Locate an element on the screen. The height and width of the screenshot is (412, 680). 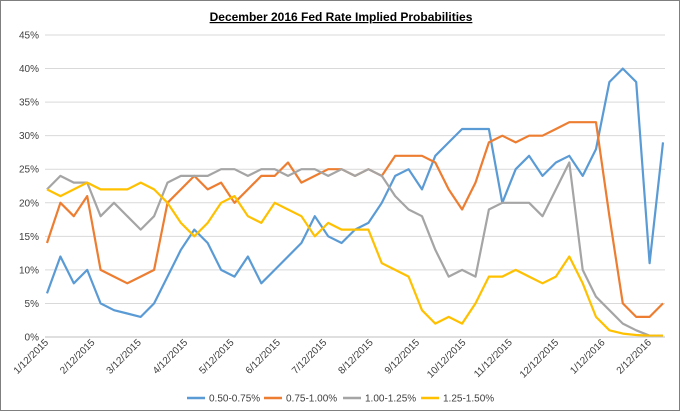
x-tick-label: 6/12/2015 is located at coordinates (264, 357).